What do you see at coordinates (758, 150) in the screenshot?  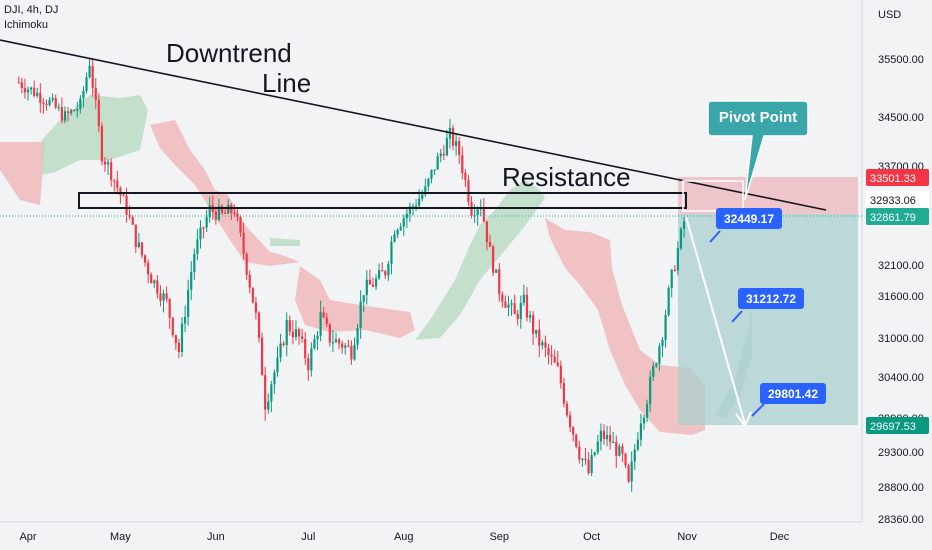 I see `pivot-callout-bubble` at bounding box center [758, 150].